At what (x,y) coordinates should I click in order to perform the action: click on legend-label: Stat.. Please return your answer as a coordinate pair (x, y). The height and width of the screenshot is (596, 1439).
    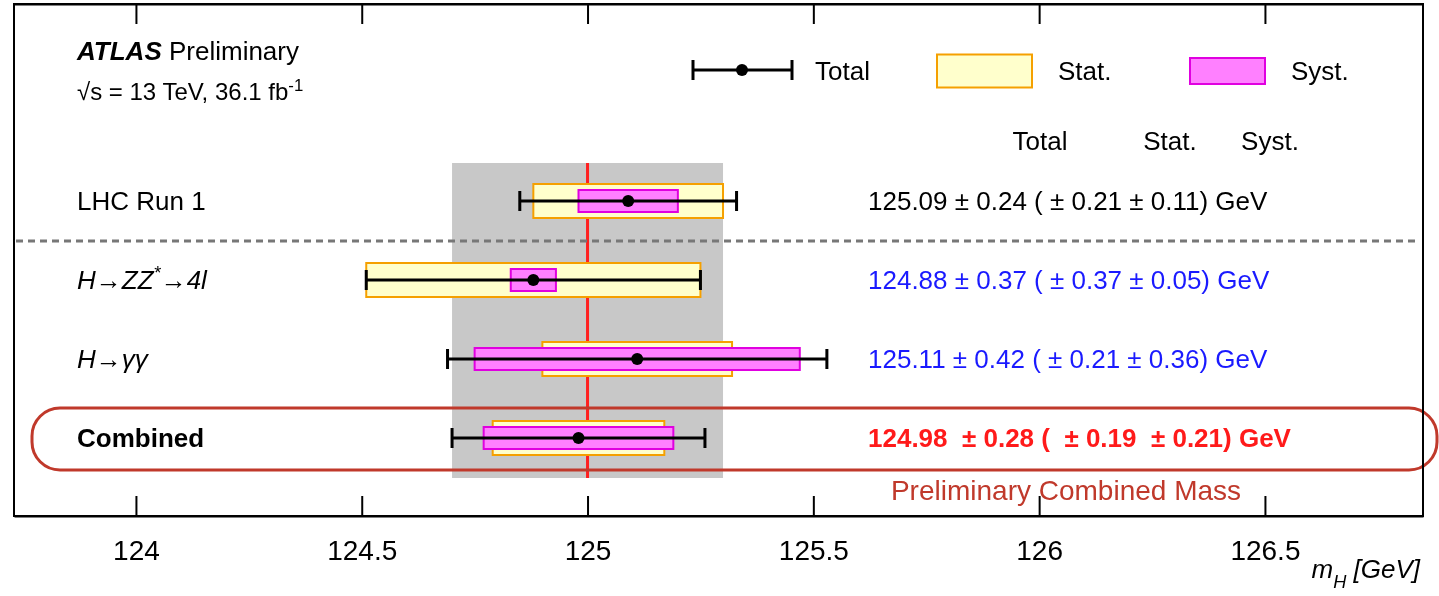
    Looking at the image, I should click on (1085, 71).